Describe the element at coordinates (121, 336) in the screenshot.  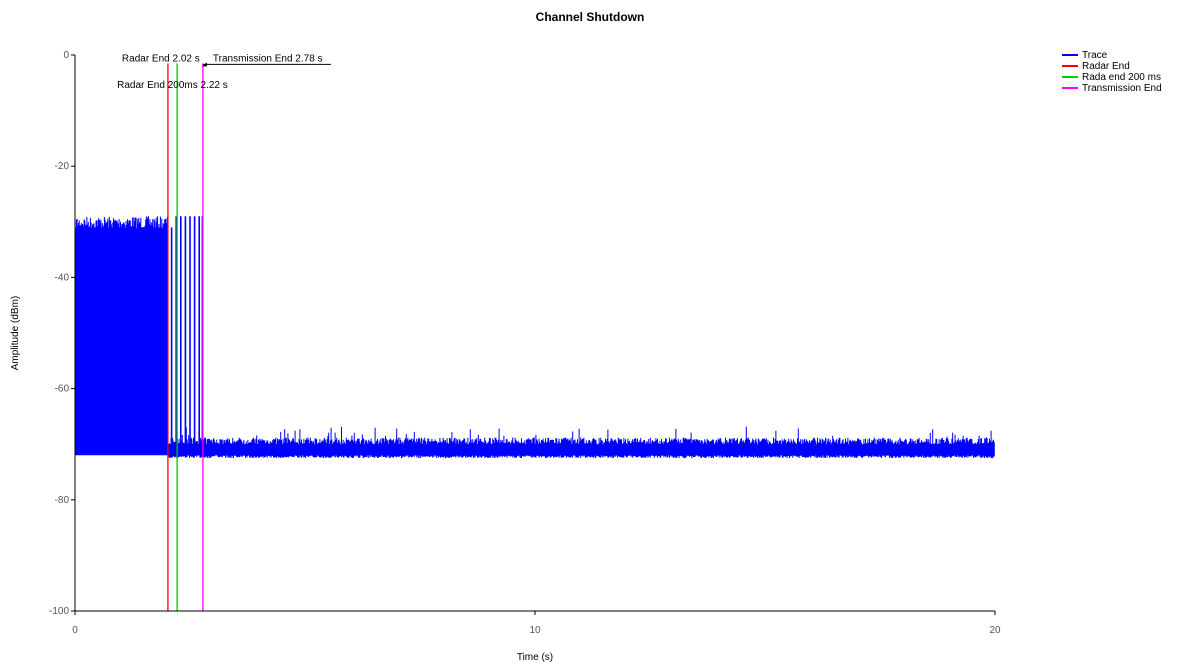
I see `trace-burst-region` at that location.